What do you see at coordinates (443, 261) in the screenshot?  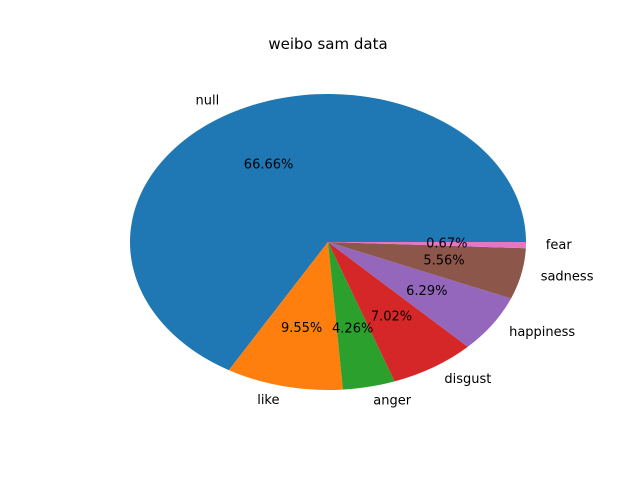 I see `pie-pct-sadness: 5.56%` at bounding box center [443, 261].